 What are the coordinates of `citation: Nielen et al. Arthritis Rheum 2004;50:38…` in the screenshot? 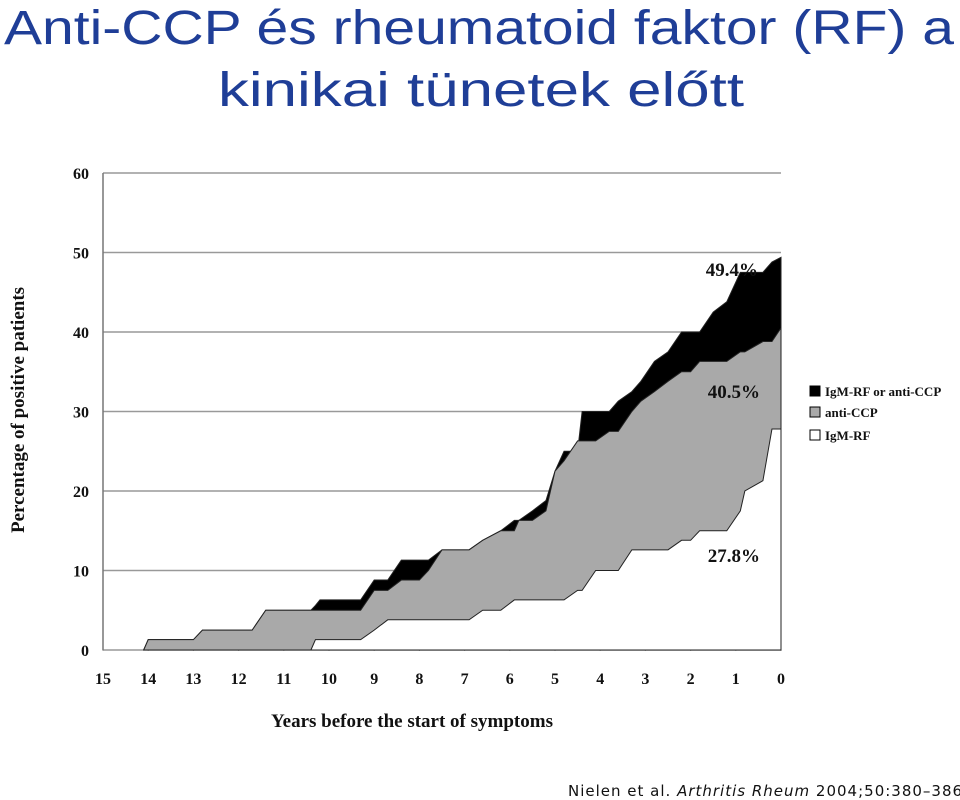 It's located at (764, 791).